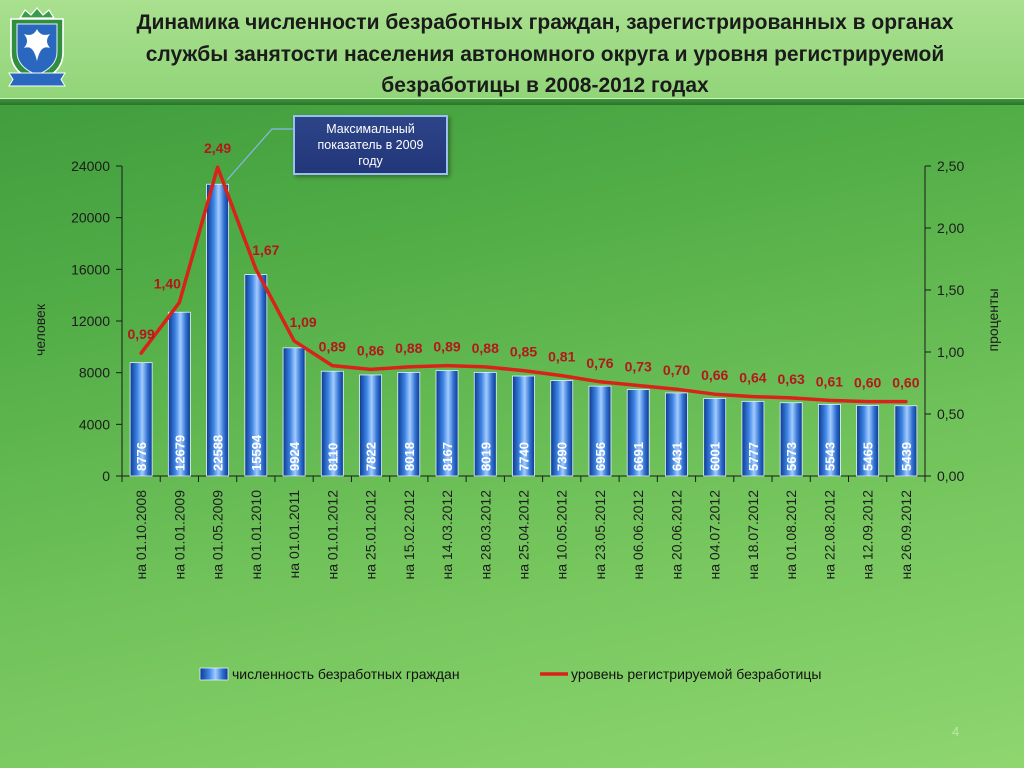 The image size is (1024, 768). What do you see at coordinates (90, 321) in the screenshot?
I see `y-tick-label: 12000` at bounding box center [90, 321].